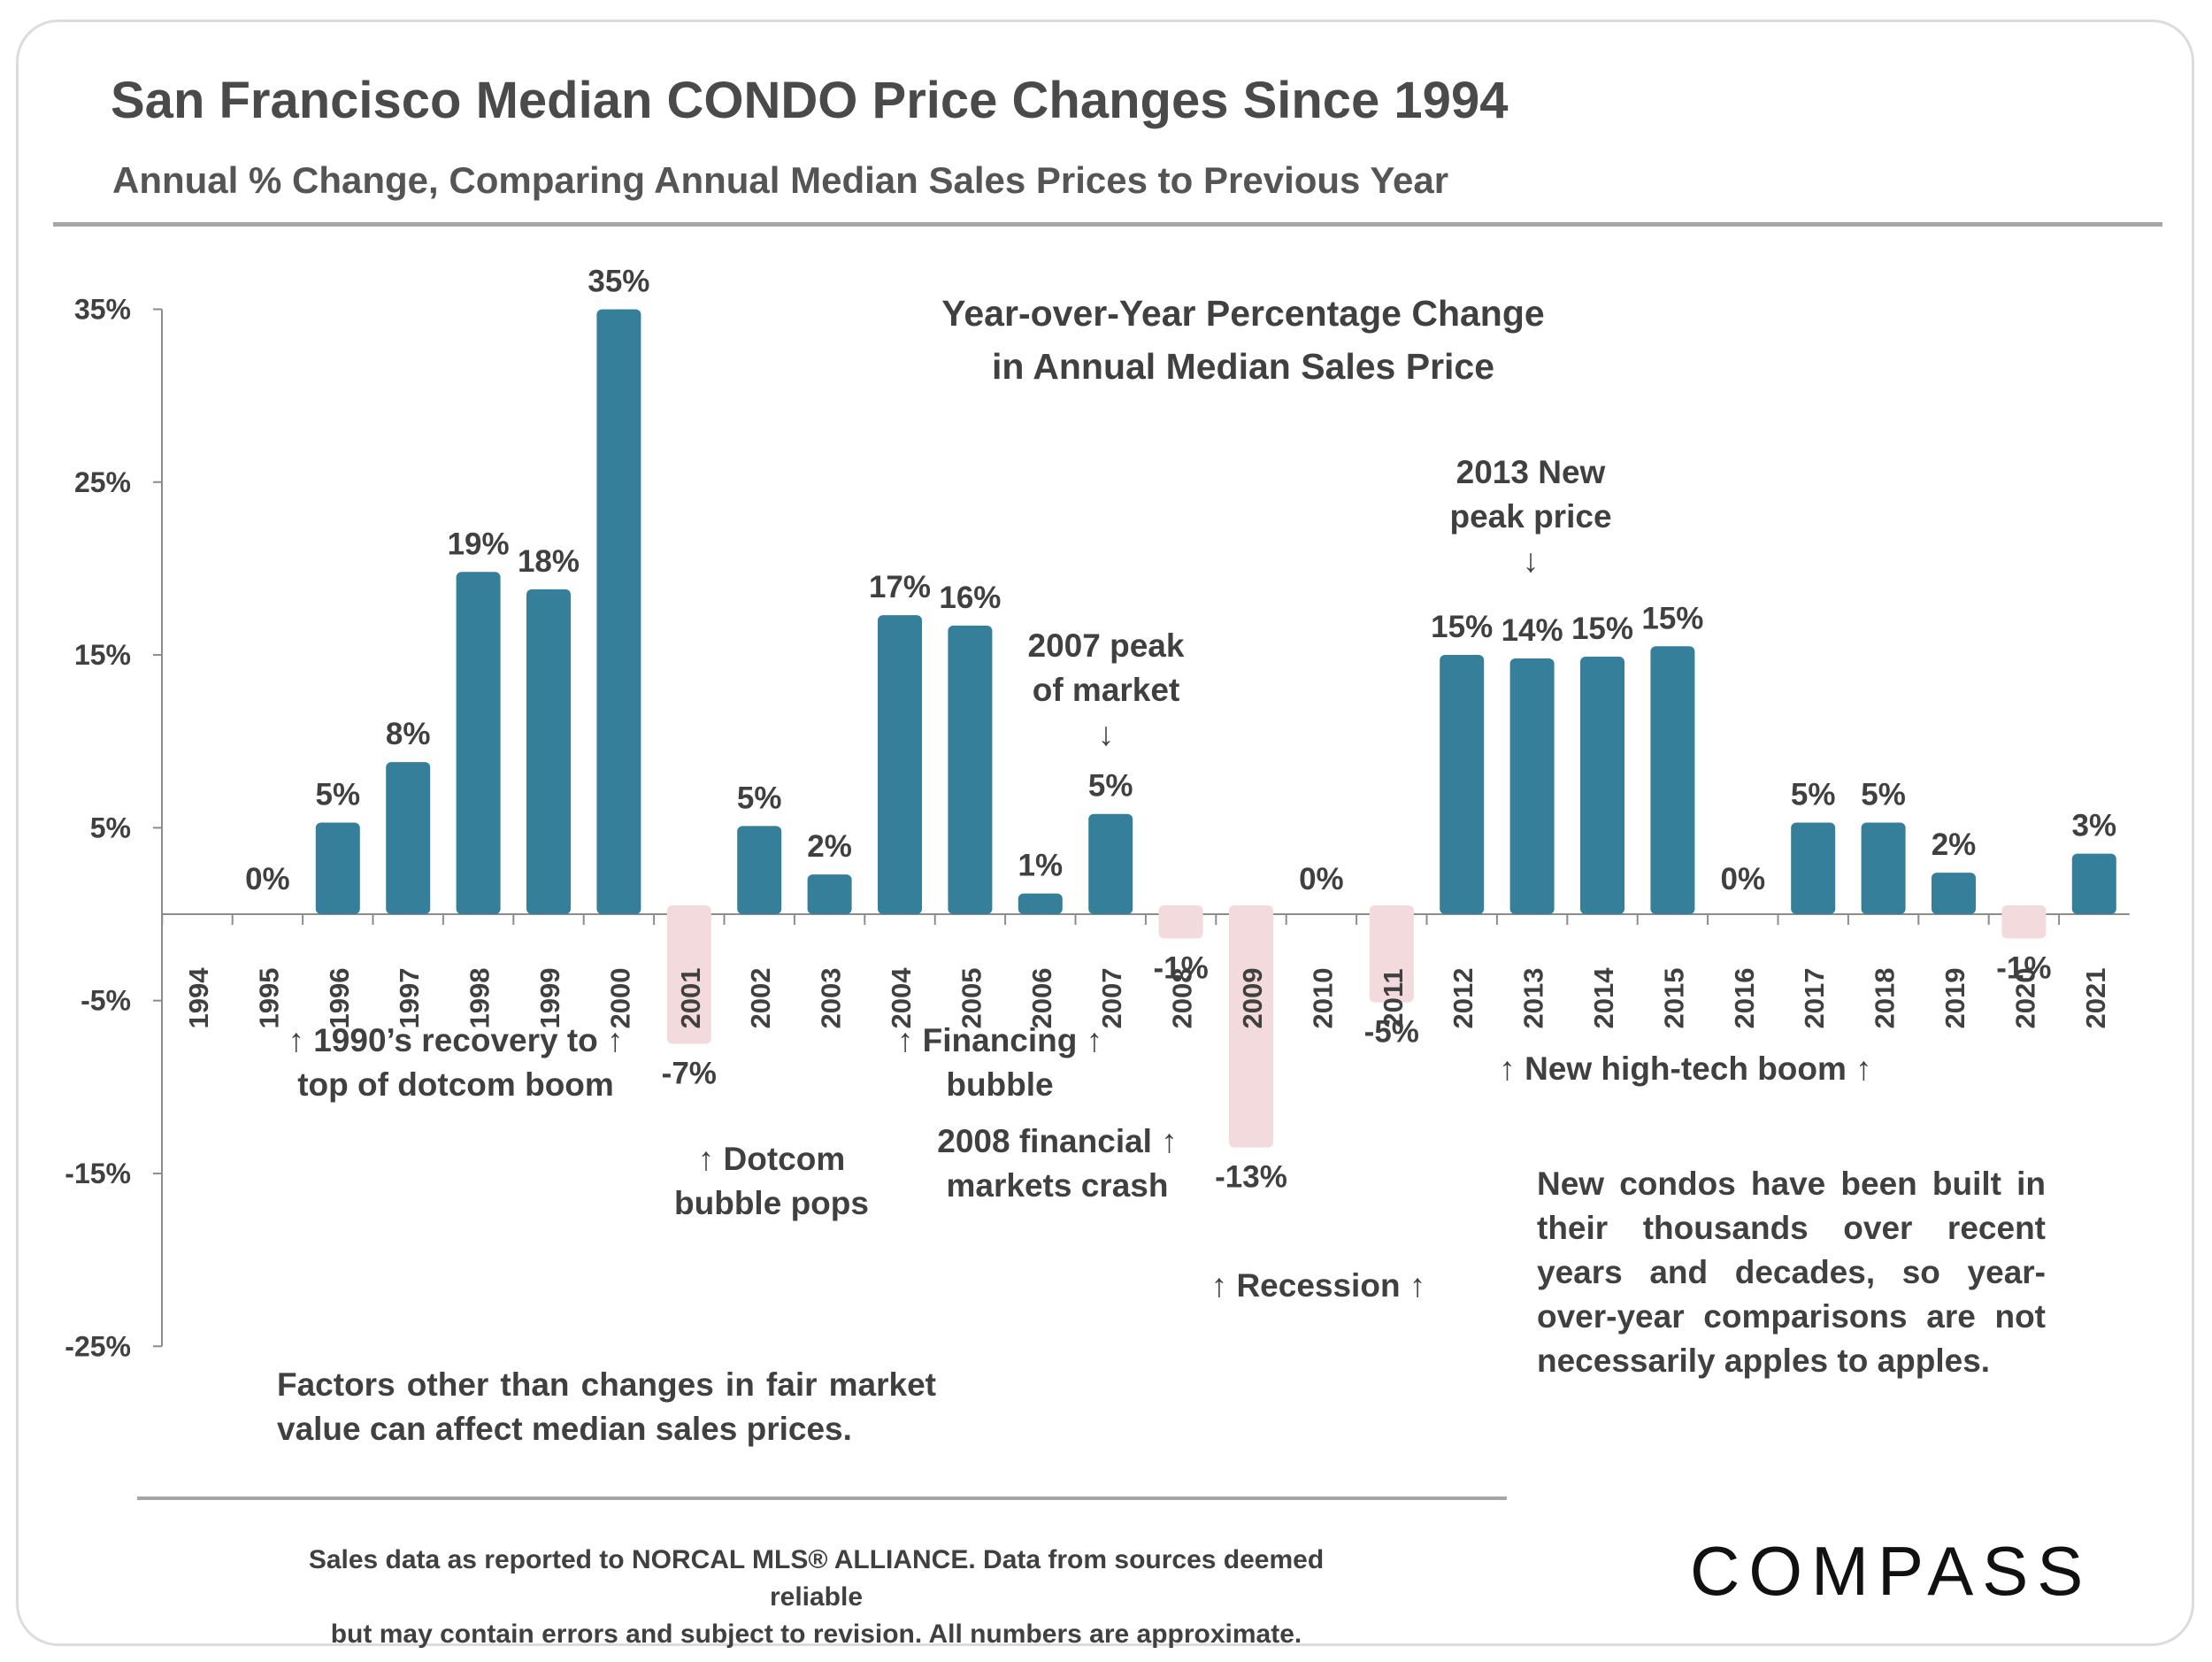 Image resolution: width=2212 pixels, height=1662 pixels. What do you see at coordinates (2025, 998) in the screenshot?
I see `x-tick-label: 2020` at bounding box center [2025, 998].